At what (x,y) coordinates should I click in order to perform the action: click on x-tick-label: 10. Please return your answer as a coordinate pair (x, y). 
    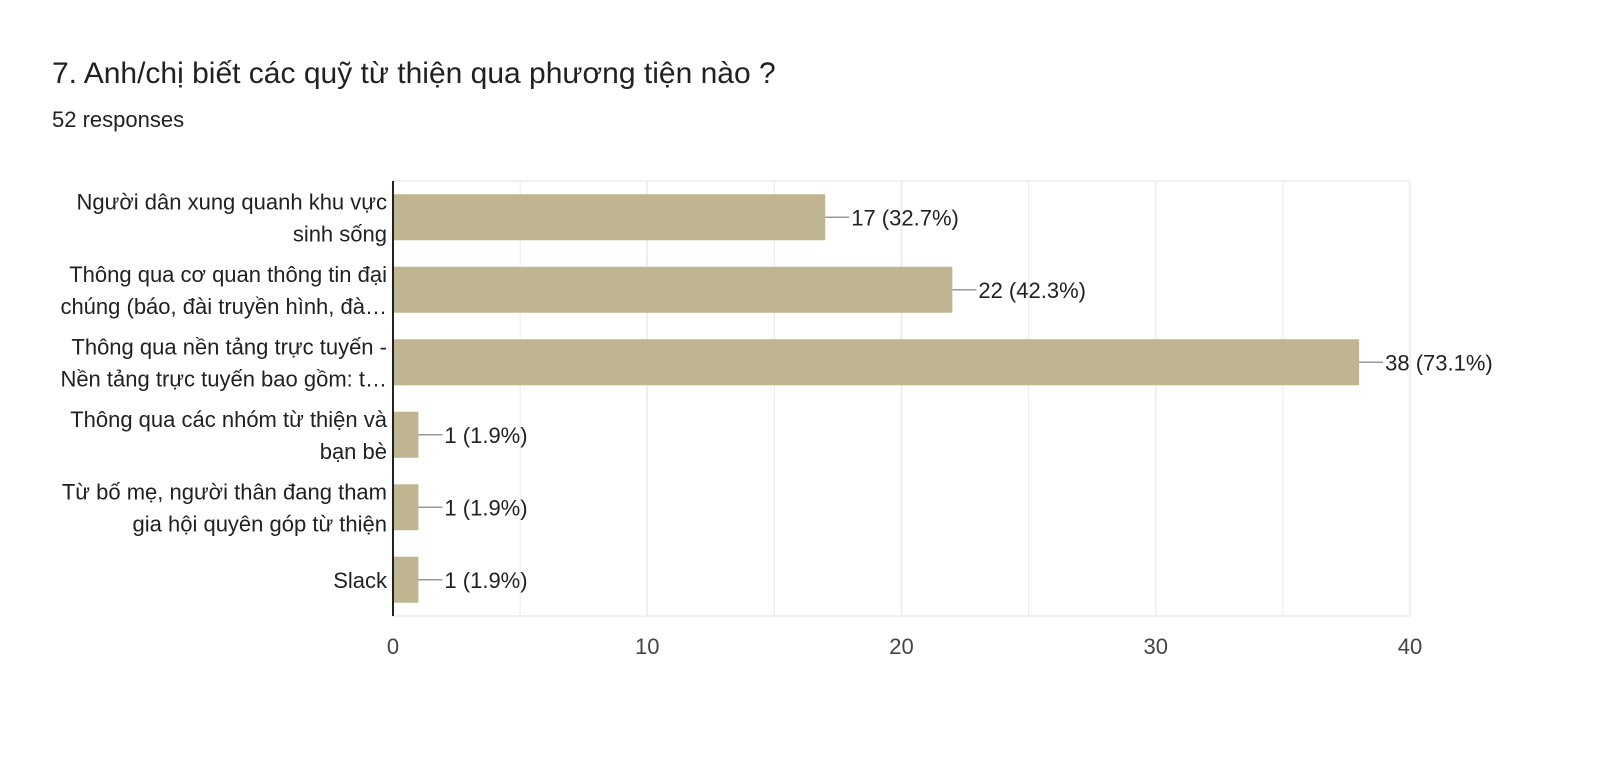
    Looking at the image, I should click on (647, 646).